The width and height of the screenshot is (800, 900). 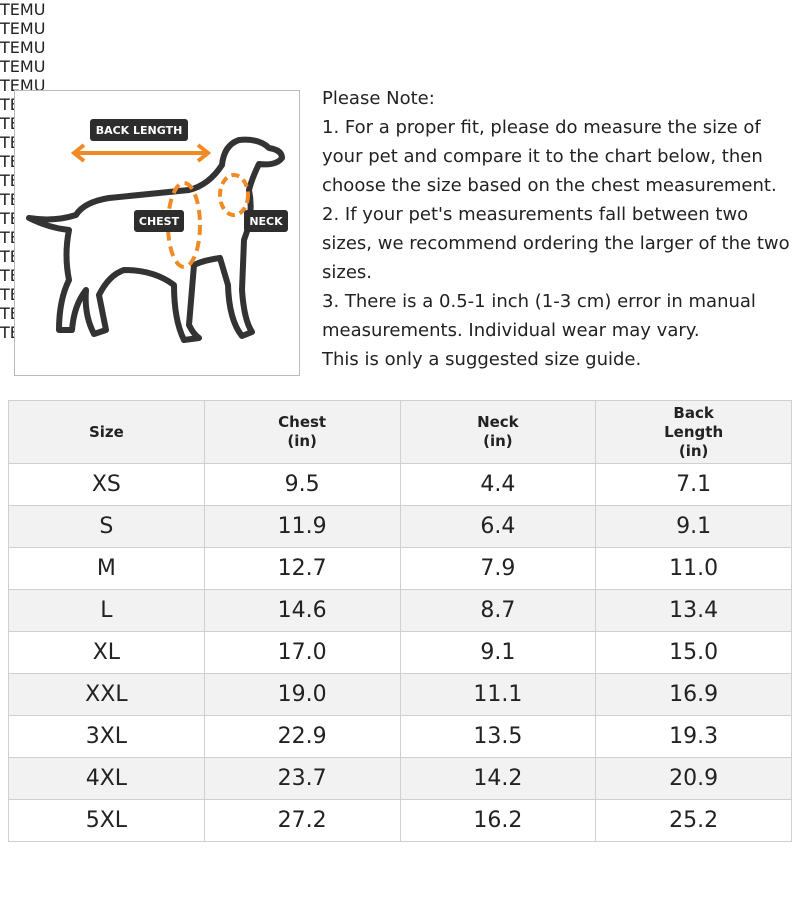 I want to click on note-line: This is only a suggested size guide., so click(x=482, y=359).